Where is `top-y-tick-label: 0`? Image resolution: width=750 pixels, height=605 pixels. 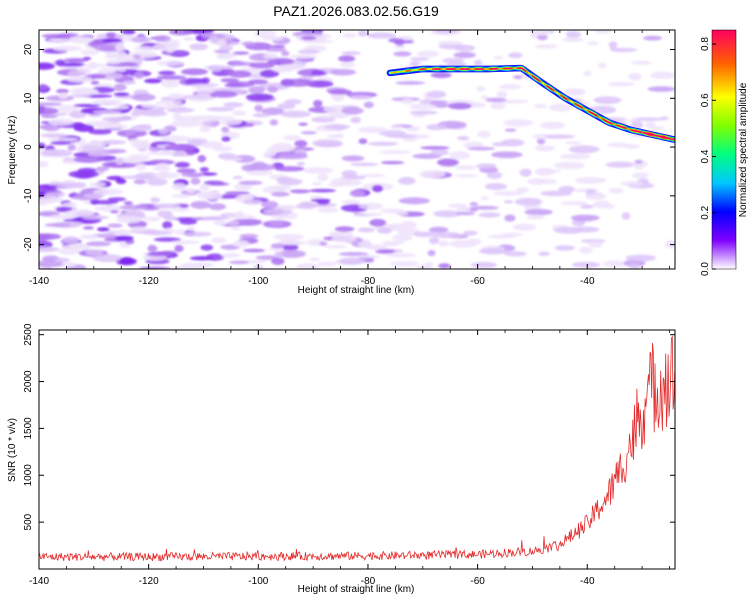 top-y-tick-label: 0 is located at coordinates (28, 147).